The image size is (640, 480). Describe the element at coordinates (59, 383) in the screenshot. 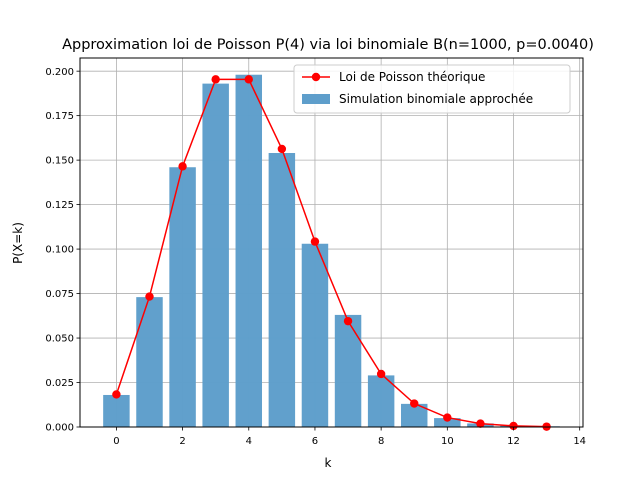

I see `y-tick-label: 0.025` at that location.